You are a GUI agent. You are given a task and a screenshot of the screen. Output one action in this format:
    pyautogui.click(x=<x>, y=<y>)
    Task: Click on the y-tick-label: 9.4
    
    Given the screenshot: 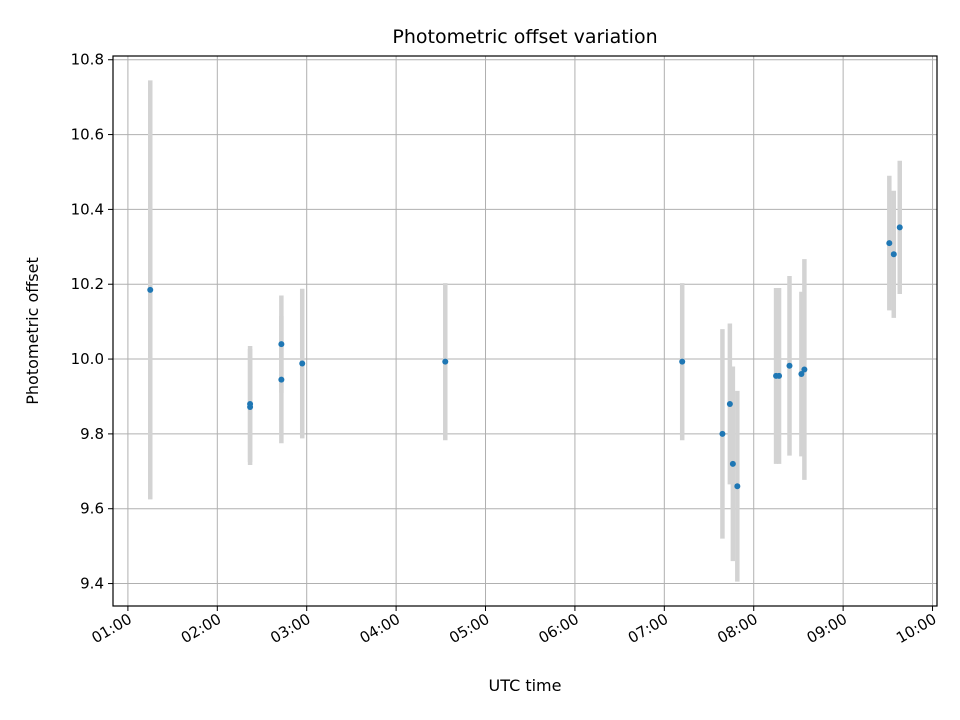 What is the action you would take?
    pyautogui.click(x=92, y=584)
    